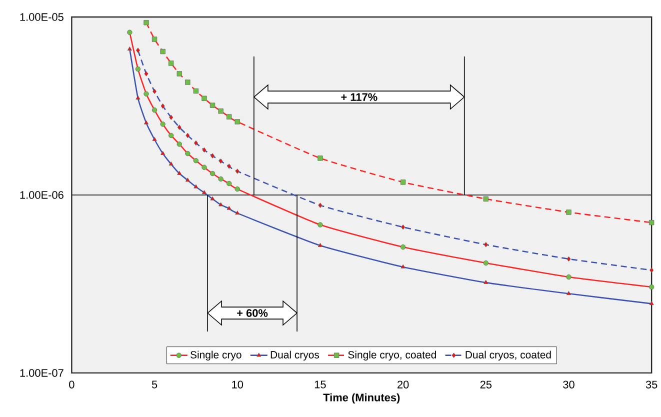  What do you see at coordinates (295, 355) in the screenshot?
I see `legend-label: Dual cryos` at bounding box center [295, 355].